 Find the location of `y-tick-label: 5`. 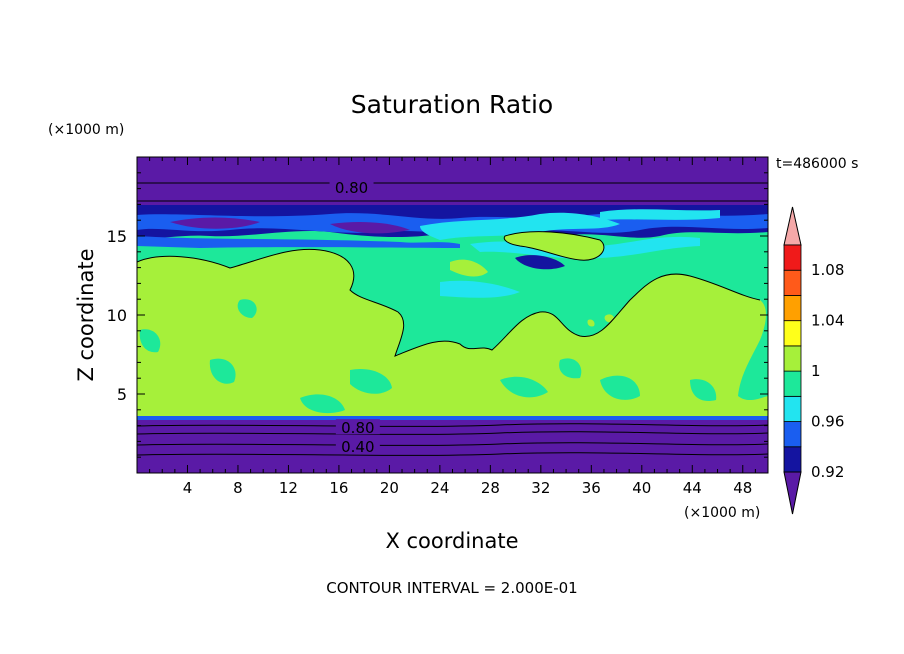

y-tick-label: 5 is located at coordinates (122, 394).